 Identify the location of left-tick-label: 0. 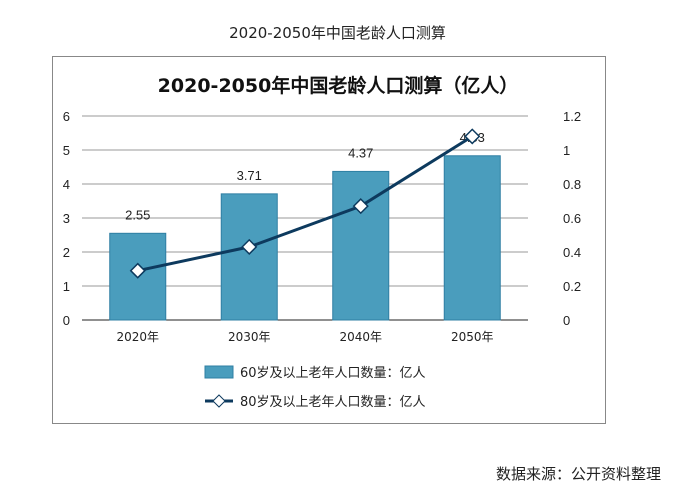
(66, 320).